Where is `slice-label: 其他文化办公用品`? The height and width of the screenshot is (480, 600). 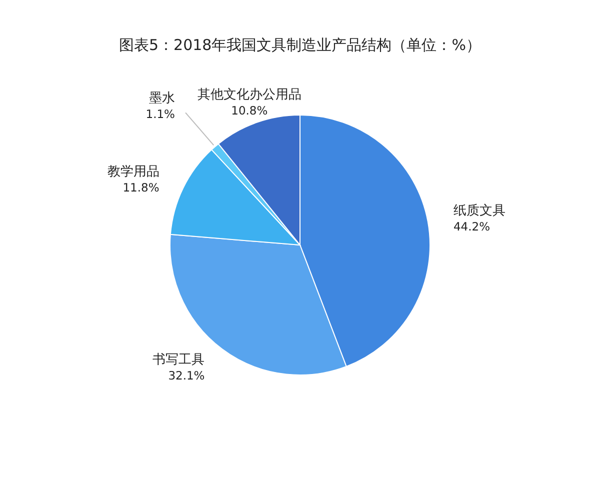 slice-label: 其他文化办公用品 is located at coordinates (249, 95).